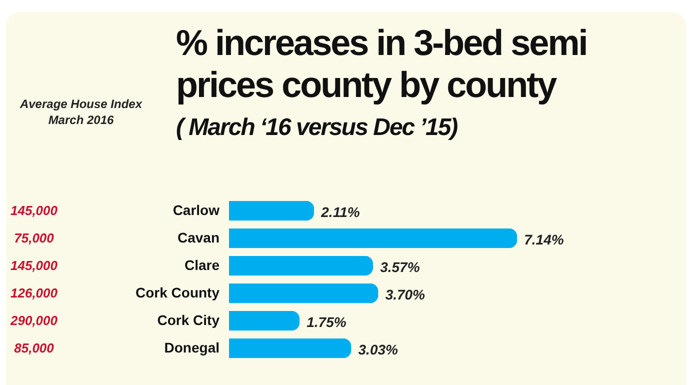 The width and height of the screenshot is (696, 385). What do you see at coordinates (81, 112) in the screenshot?
I see `text: Average House Index March 2016` at bounding box center [81, 112].